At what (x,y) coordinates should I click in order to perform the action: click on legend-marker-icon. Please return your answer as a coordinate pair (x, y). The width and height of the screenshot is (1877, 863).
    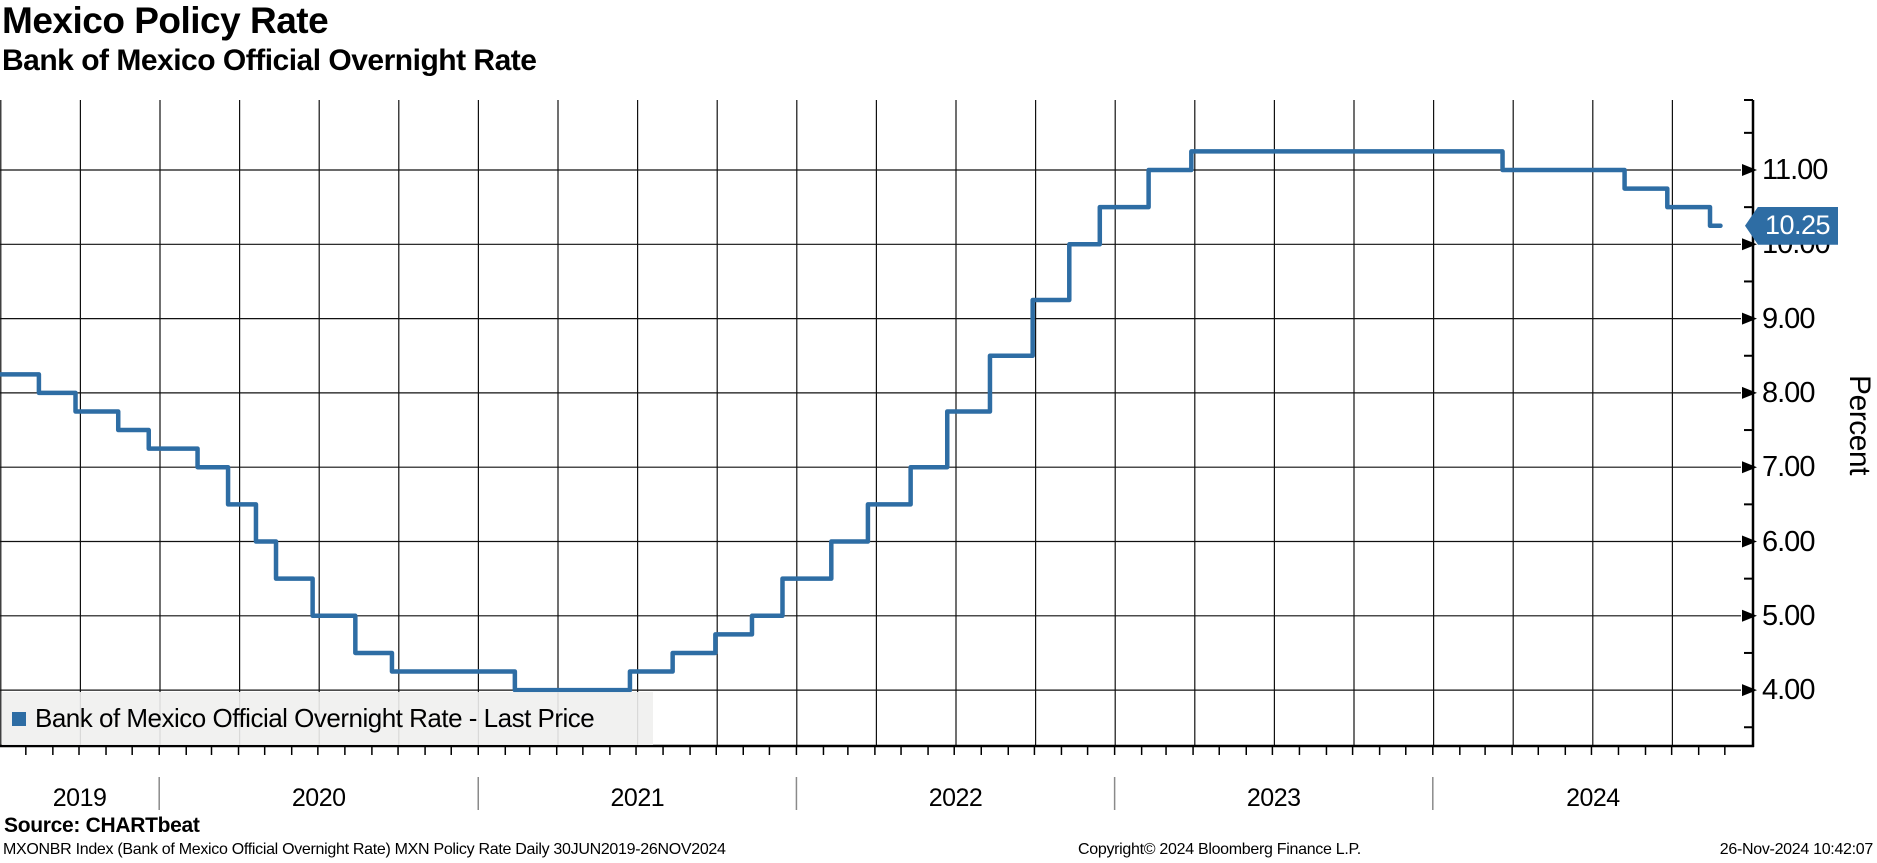
    Looking at the image, I should click on (19, 718).